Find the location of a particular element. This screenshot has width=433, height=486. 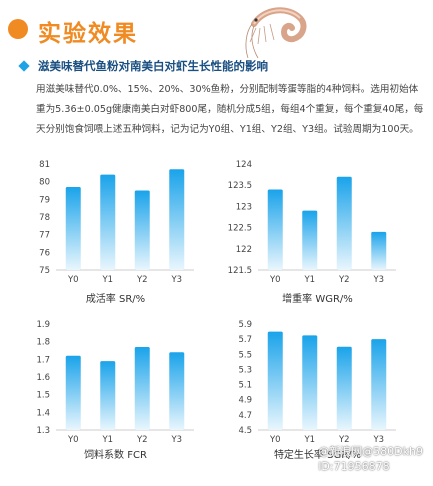

chart-svg: 4.5 4.7 4.9 5.1 5.3 5.5 5.7 5.9 Y0 Y1 Y2 Y3 is located at coordinates (317, 382).